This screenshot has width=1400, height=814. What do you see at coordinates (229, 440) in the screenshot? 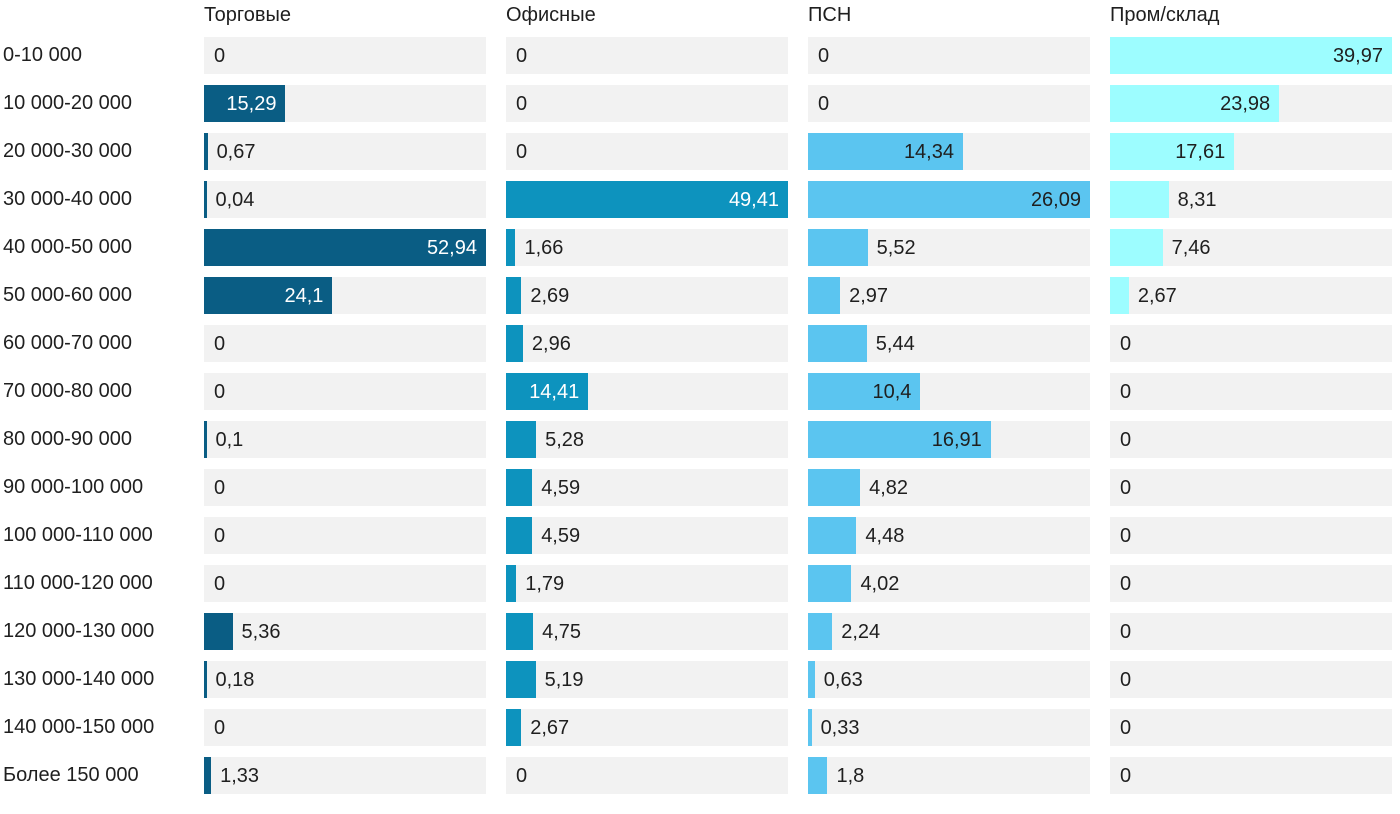
I see `bar-value-label: 0,1` at bounding box center [229, 440].